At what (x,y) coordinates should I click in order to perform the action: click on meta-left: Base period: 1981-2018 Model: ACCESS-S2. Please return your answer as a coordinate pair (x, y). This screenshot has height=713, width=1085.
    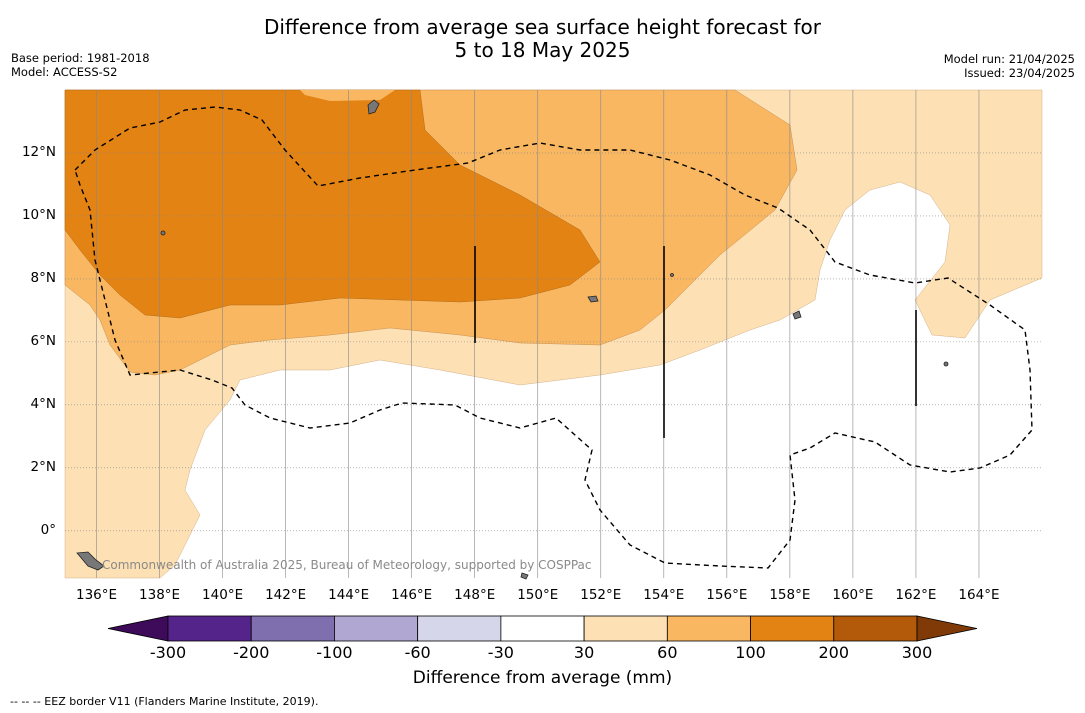
    Looking at the image, I should click on (80, 65).